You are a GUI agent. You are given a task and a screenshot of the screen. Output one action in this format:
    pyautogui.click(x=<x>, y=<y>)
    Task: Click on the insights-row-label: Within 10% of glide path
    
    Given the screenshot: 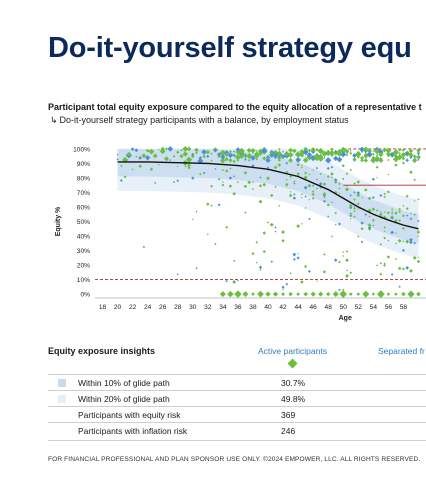 What is the action you would take?
    pyautogui.click(x=124, y=383)
    